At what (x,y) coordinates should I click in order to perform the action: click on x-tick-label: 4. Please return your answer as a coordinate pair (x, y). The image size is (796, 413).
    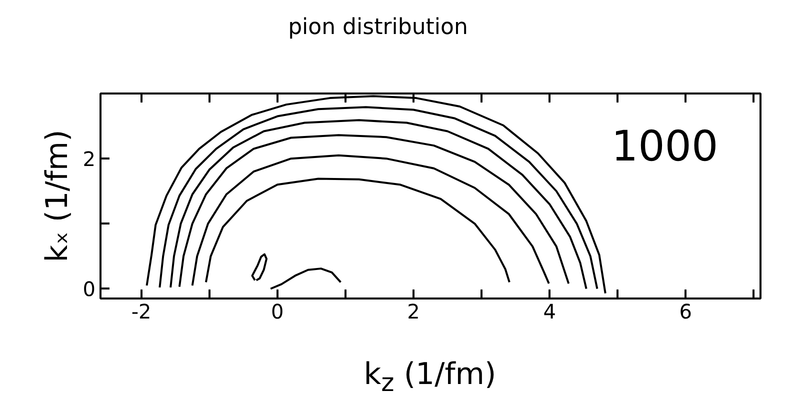
    Looking at the image, I should click on (549, 312).